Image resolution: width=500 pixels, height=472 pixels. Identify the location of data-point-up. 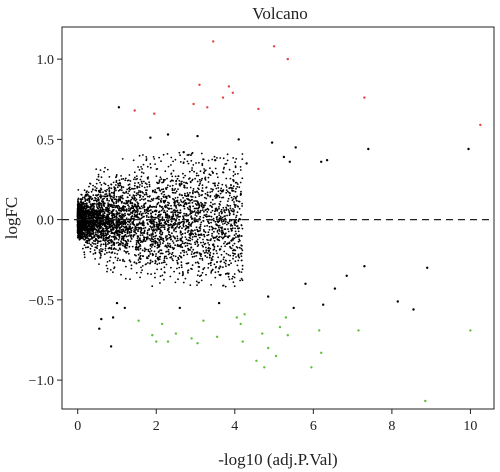
(213, 41).